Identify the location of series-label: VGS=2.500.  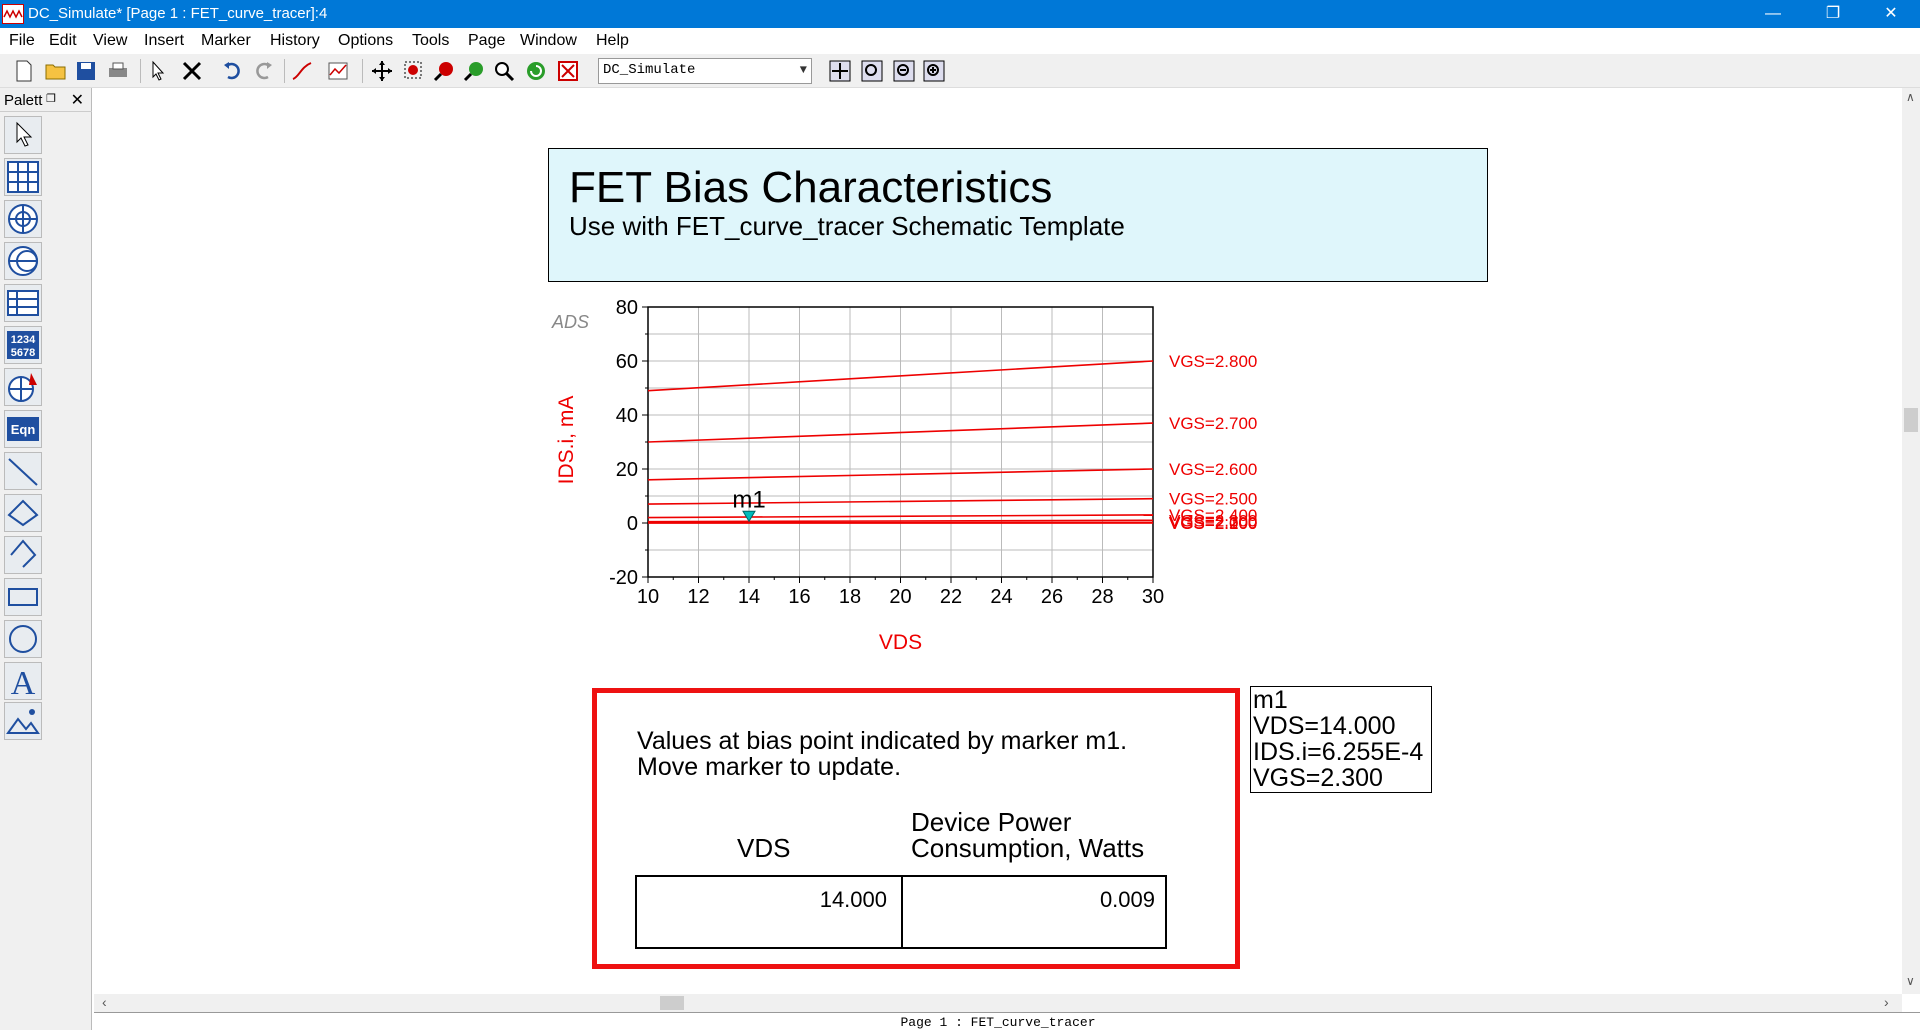
(1213, 499).